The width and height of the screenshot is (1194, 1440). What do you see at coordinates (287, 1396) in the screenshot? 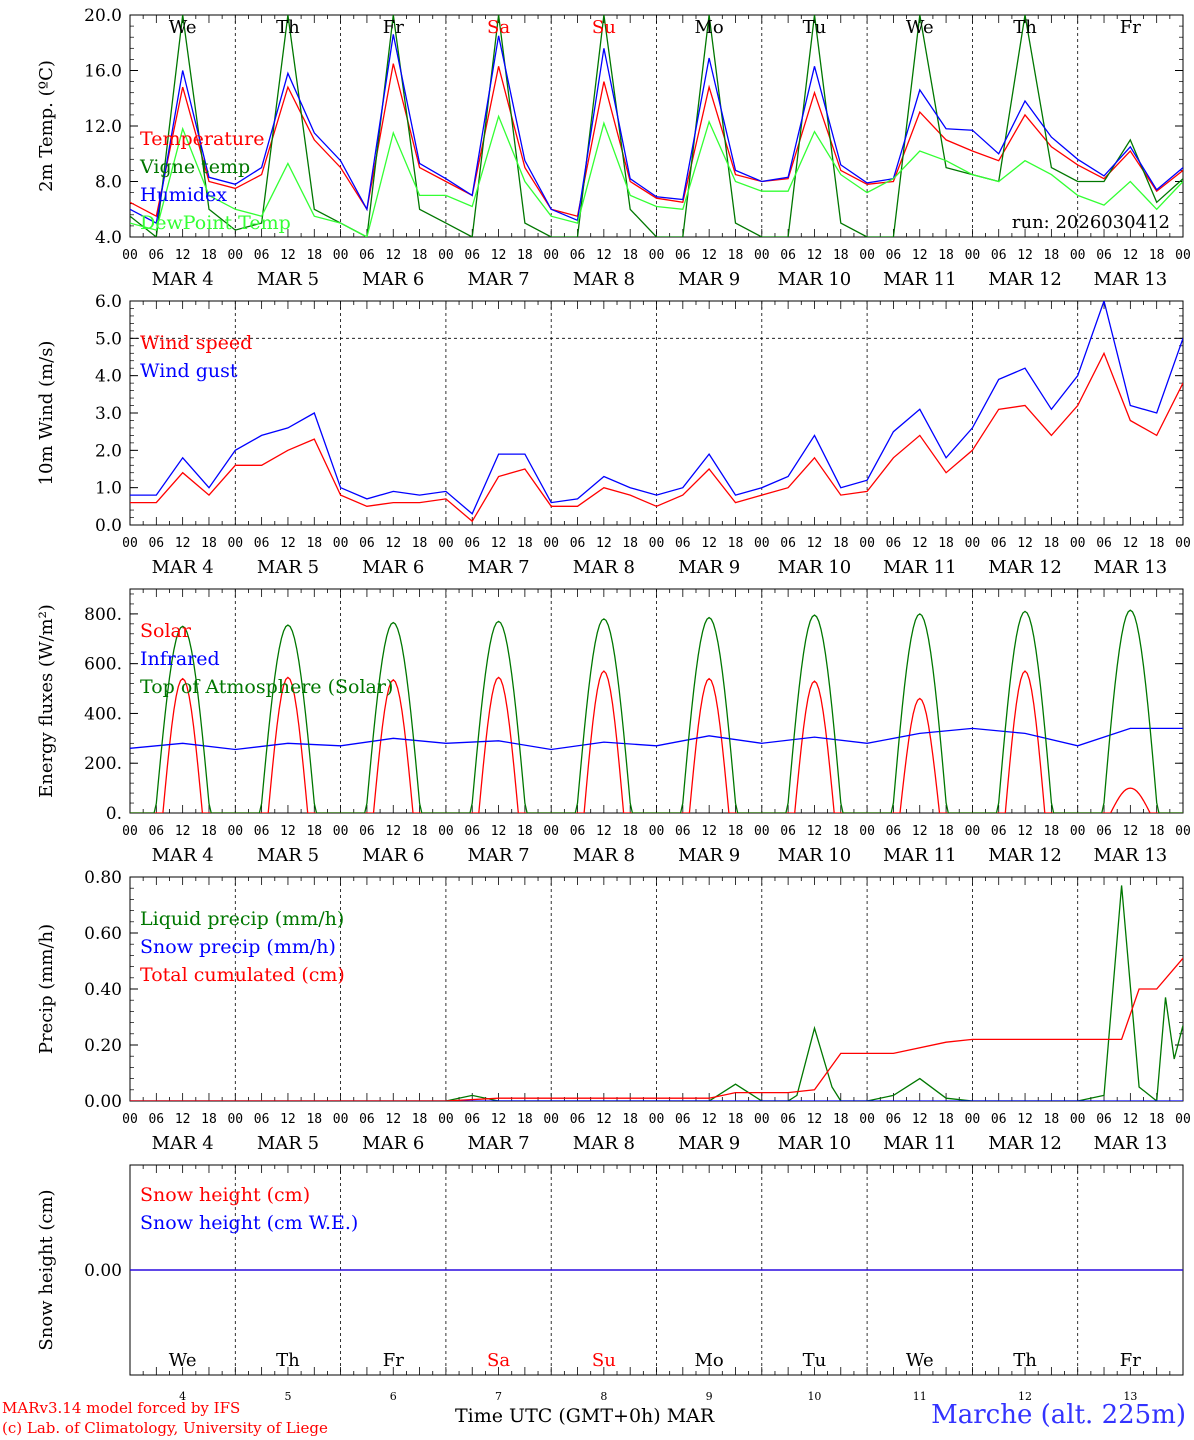
I see `day-number: 5` at bounding box center [287, 1396].